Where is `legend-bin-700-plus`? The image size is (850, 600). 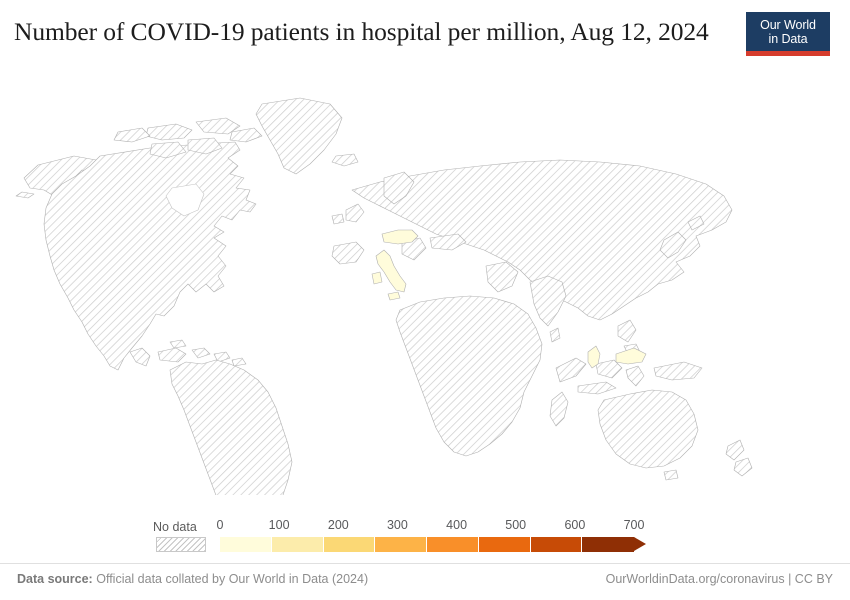
legend-bin-700-plus is located at coordinates (608, 544).